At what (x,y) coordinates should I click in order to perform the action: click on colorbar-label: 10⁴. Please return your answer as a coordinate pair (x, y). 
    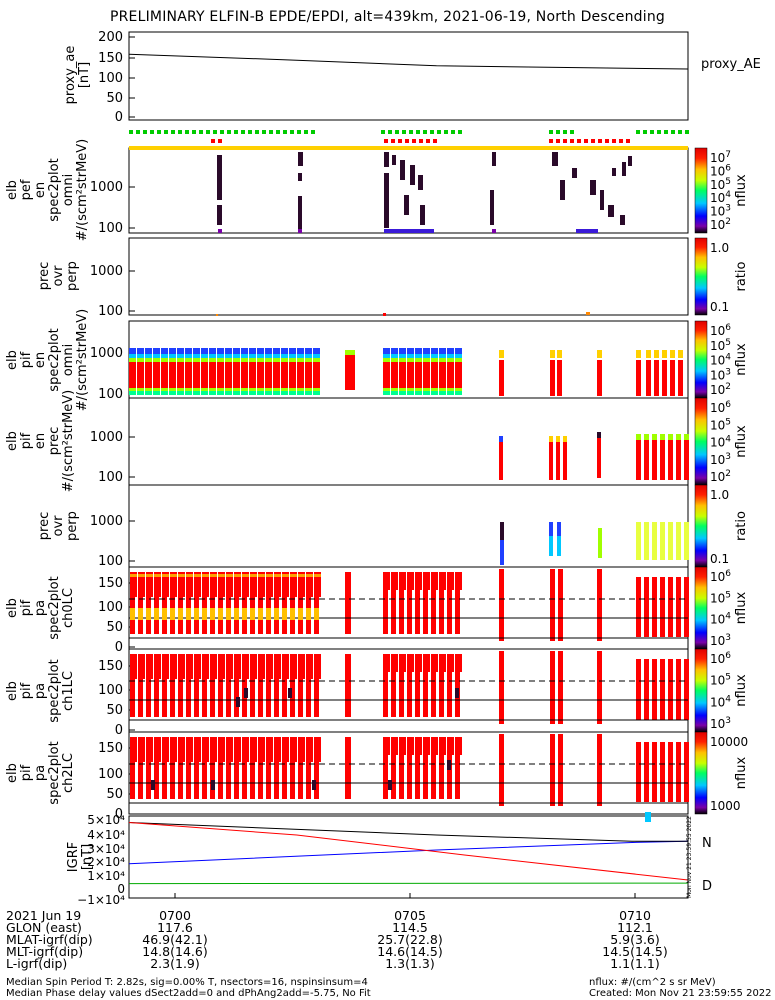
    Looking at the image, I should click on (720, 619).